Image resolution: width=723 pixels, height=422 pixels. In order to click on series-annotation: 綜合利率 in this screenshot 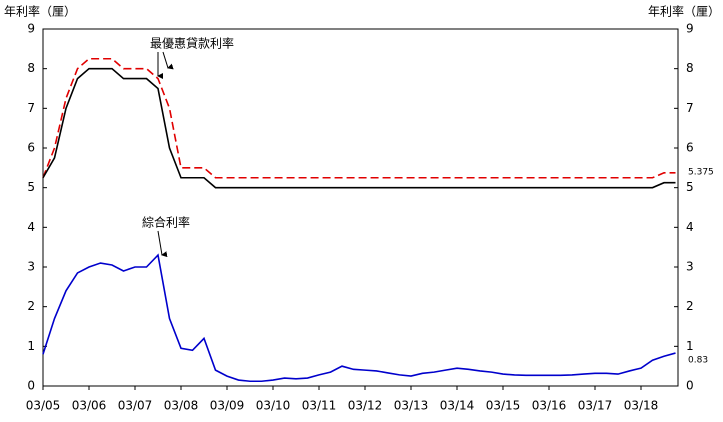, I will do `click(166, 222)`.